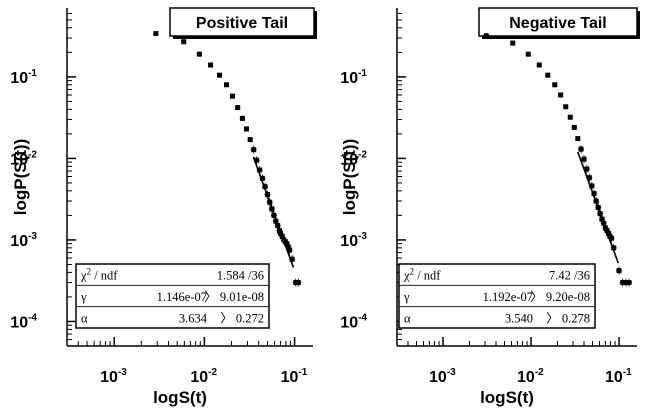 Image resolution: width=646 pixels, height=408 pixels. What do you see at coordinates (560, 297) in the screenshot?
I see `stat-error: 〉 9.20e-08` at bounding box center [560, 297].